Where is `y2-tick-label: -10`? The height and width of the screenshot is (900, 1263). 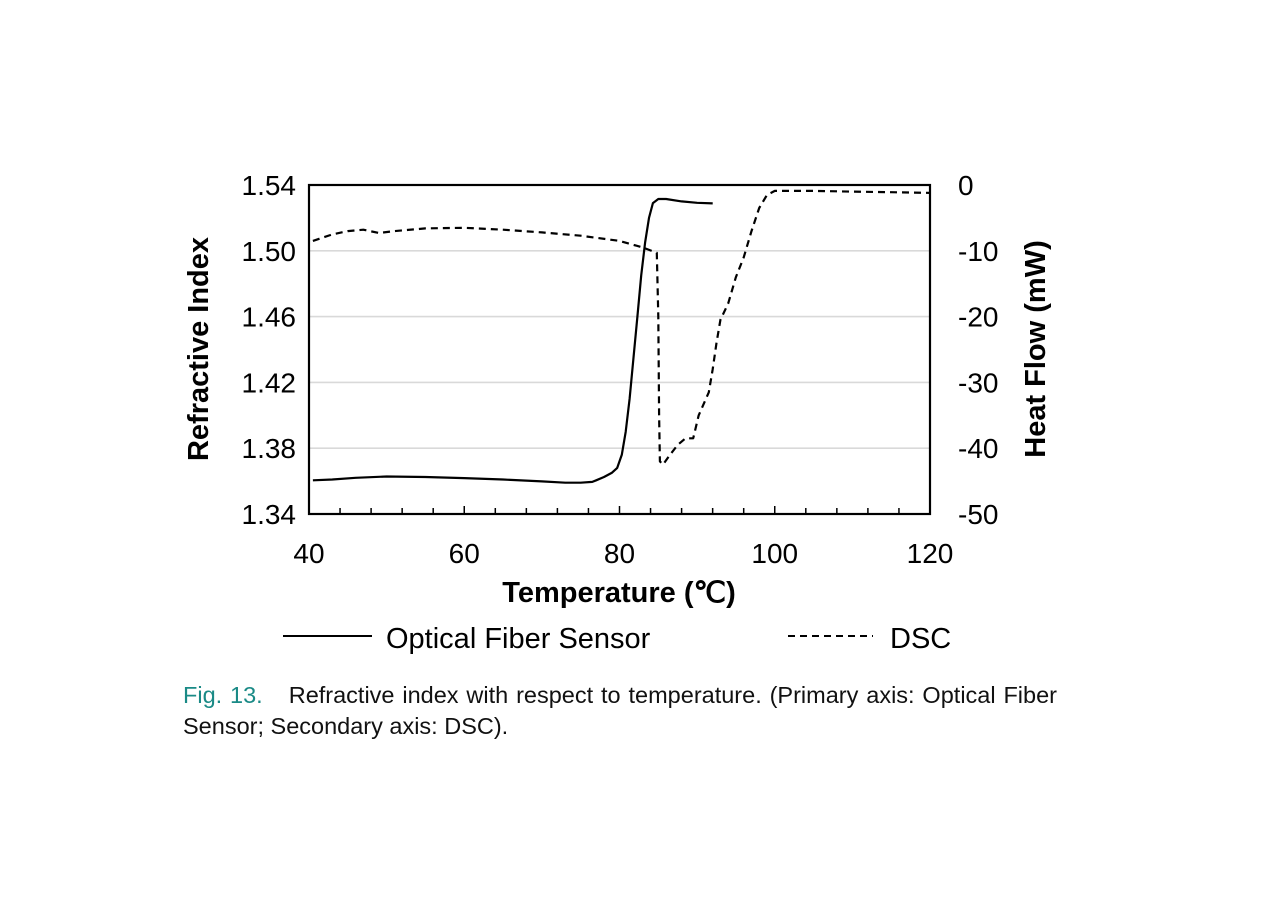 y2-tick-label: -10 is located at coordinates (978, 251).